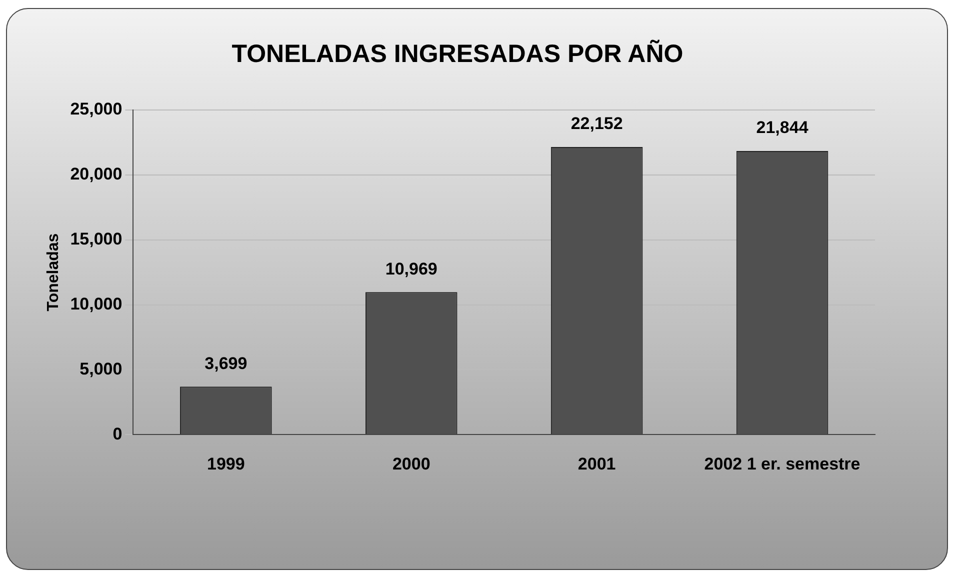  Describe the element at coordinates (96, 109) in the screenshot. I see `y-tick-label: 25,000` at that location.